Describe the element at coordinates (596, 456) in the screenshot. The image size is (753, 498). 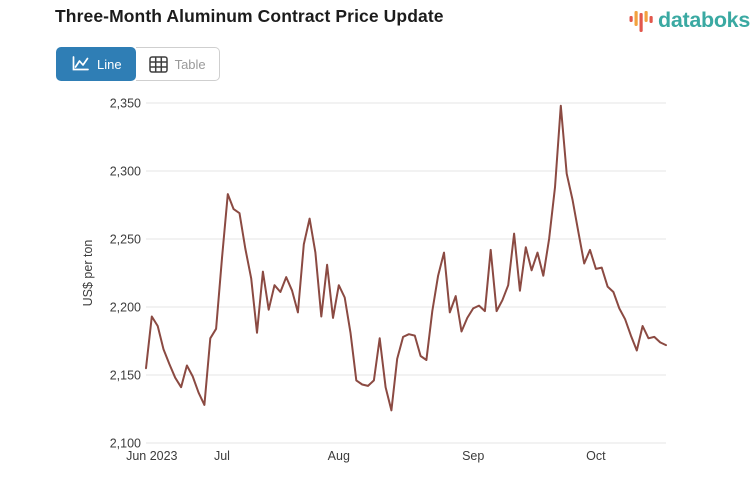
I see `x-tick-label: Oct` at that location.